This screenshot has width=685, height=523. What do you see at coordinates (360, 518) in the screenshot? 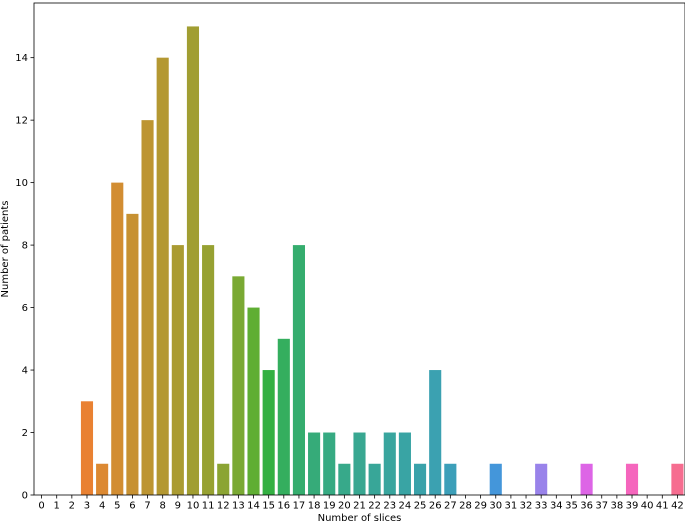
I see `x-axis-label: Number of slices` at bounding box center [360, 518].